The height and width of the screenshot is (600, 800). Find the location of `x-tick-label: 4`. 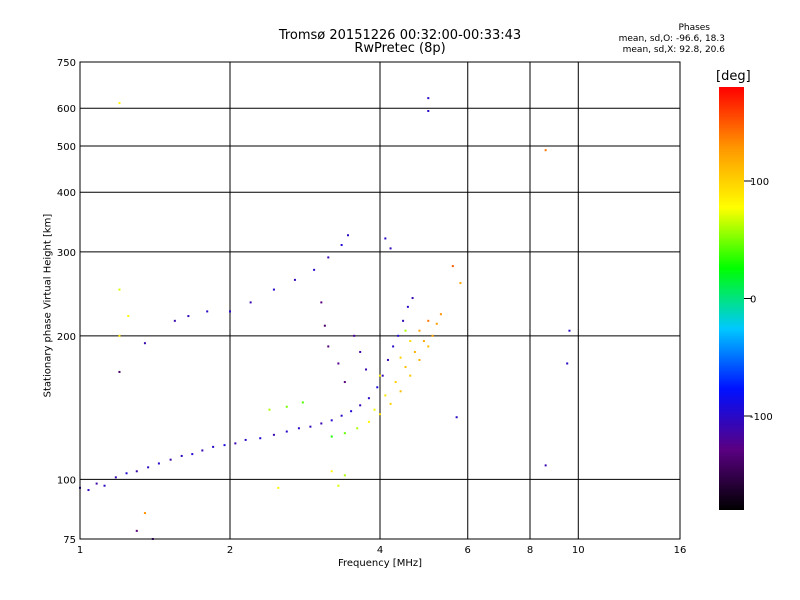

x-tick-label: 4 is located at coordinates (380, 550).